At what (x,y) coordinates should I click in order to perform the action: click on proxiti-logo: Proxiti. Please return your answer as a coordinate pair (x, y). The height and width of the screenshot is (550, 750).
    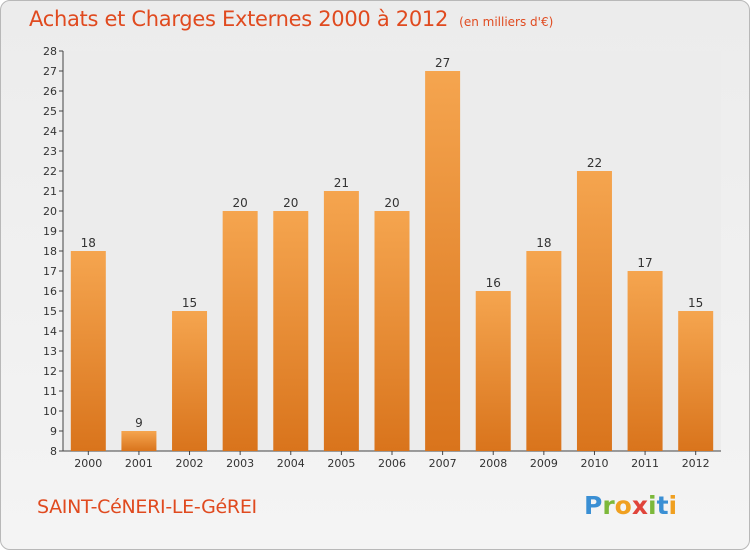
    Looking at the image, I should click on (630, 505).